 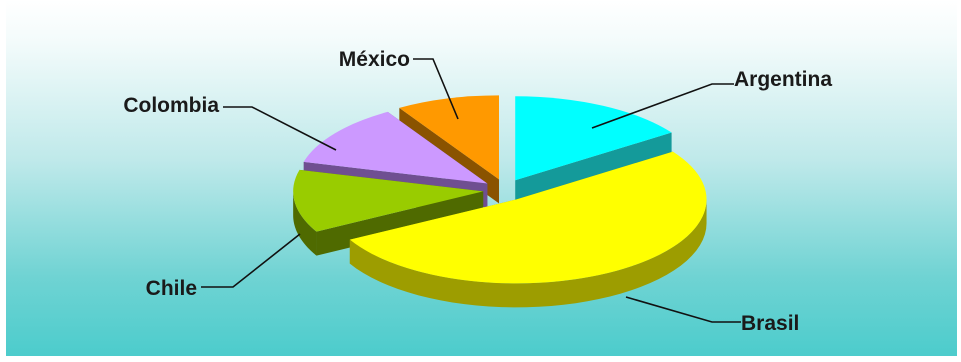 What do you see at coordinates (251, 260) in the screenshot?
I see `leader-line-chile` at bounding box center [251, 260].